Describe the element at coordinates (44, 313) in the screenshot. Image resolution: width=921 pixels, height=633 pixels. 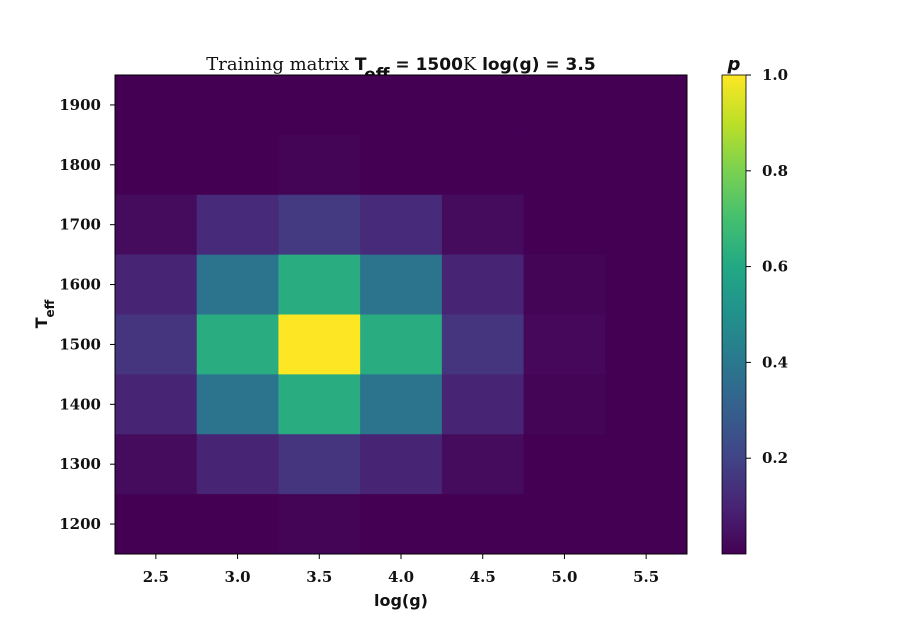
I see `y-axis-label: Teff` at that location.